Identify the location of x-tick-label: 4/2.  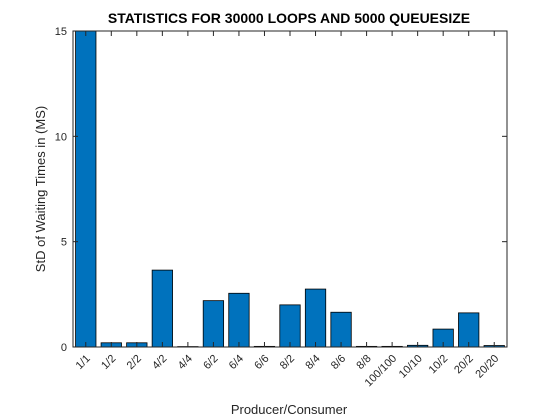
(159, 362).